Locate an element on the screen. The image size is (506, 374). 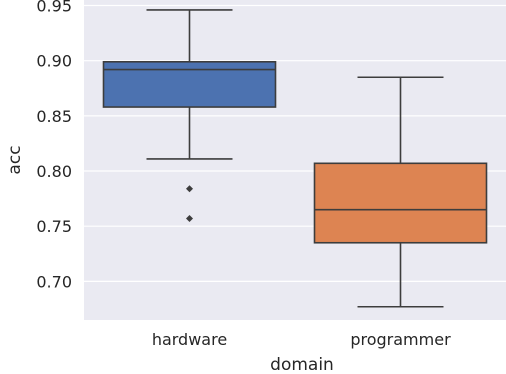
y-tick-label: 0.75 is located at coordinates (54, 226).